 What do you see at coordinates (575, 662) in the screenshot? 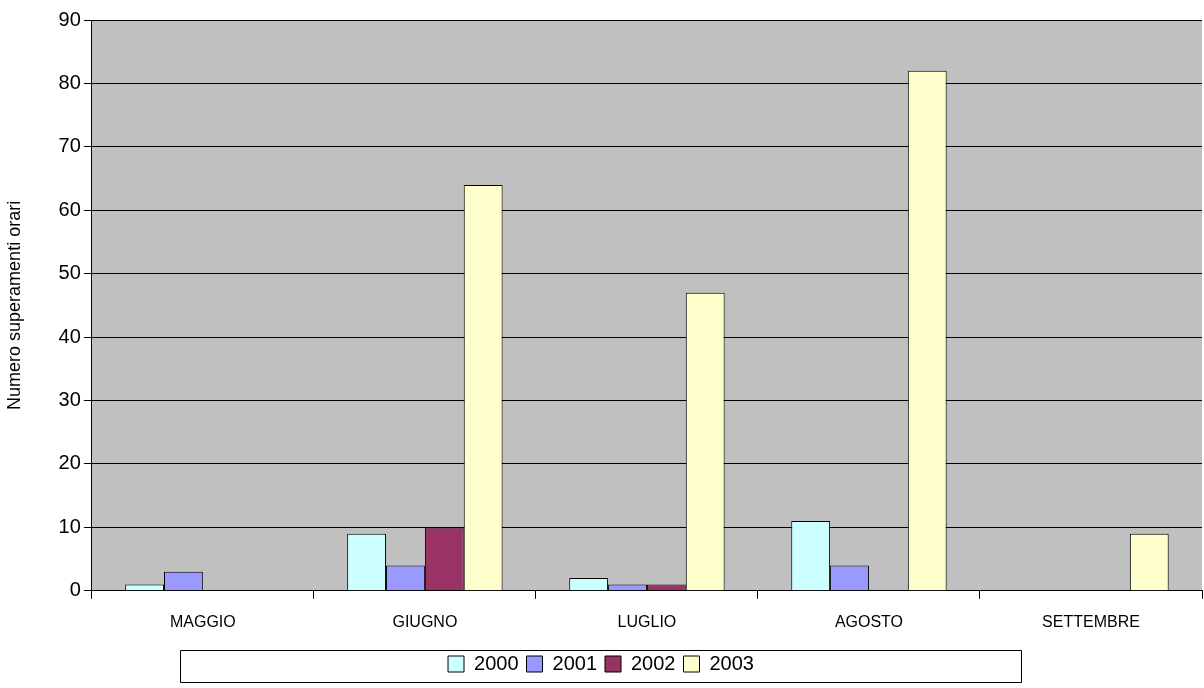
I see `legend-label: 2001` at bounding box center [575, 662].